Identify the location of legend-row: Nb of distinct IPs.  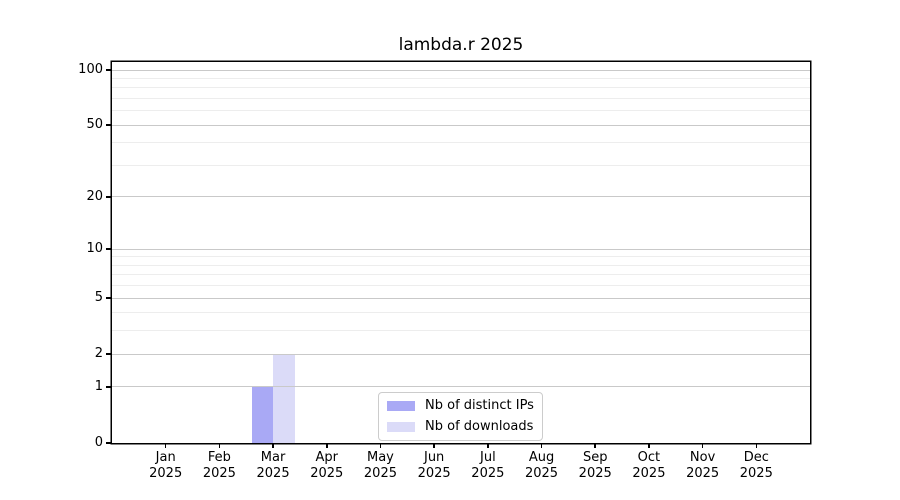
(460, 406).